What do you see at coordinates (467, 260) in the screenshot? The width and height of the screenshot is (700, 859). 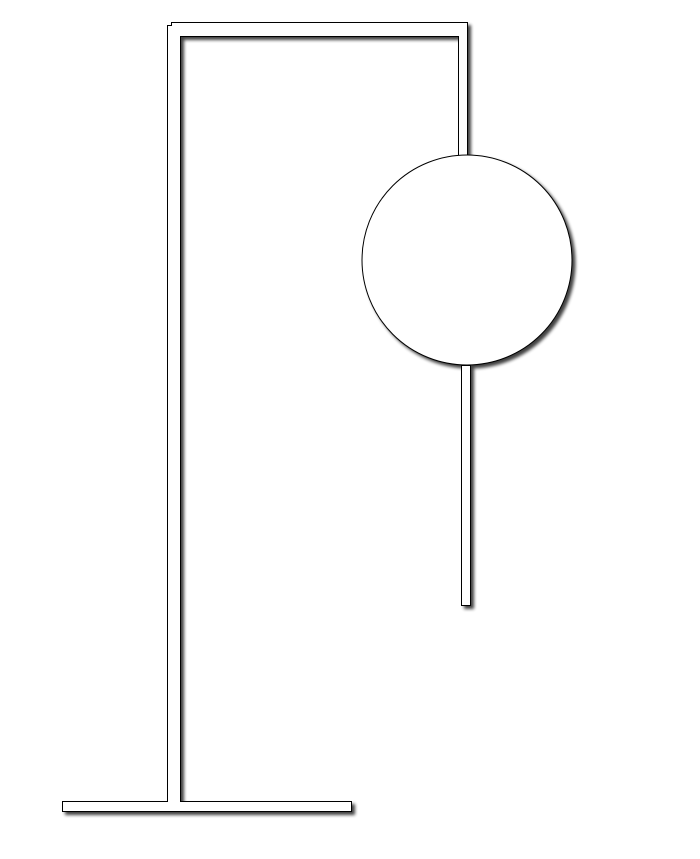 I see `globe-circle` at bounding box center [467, 260].